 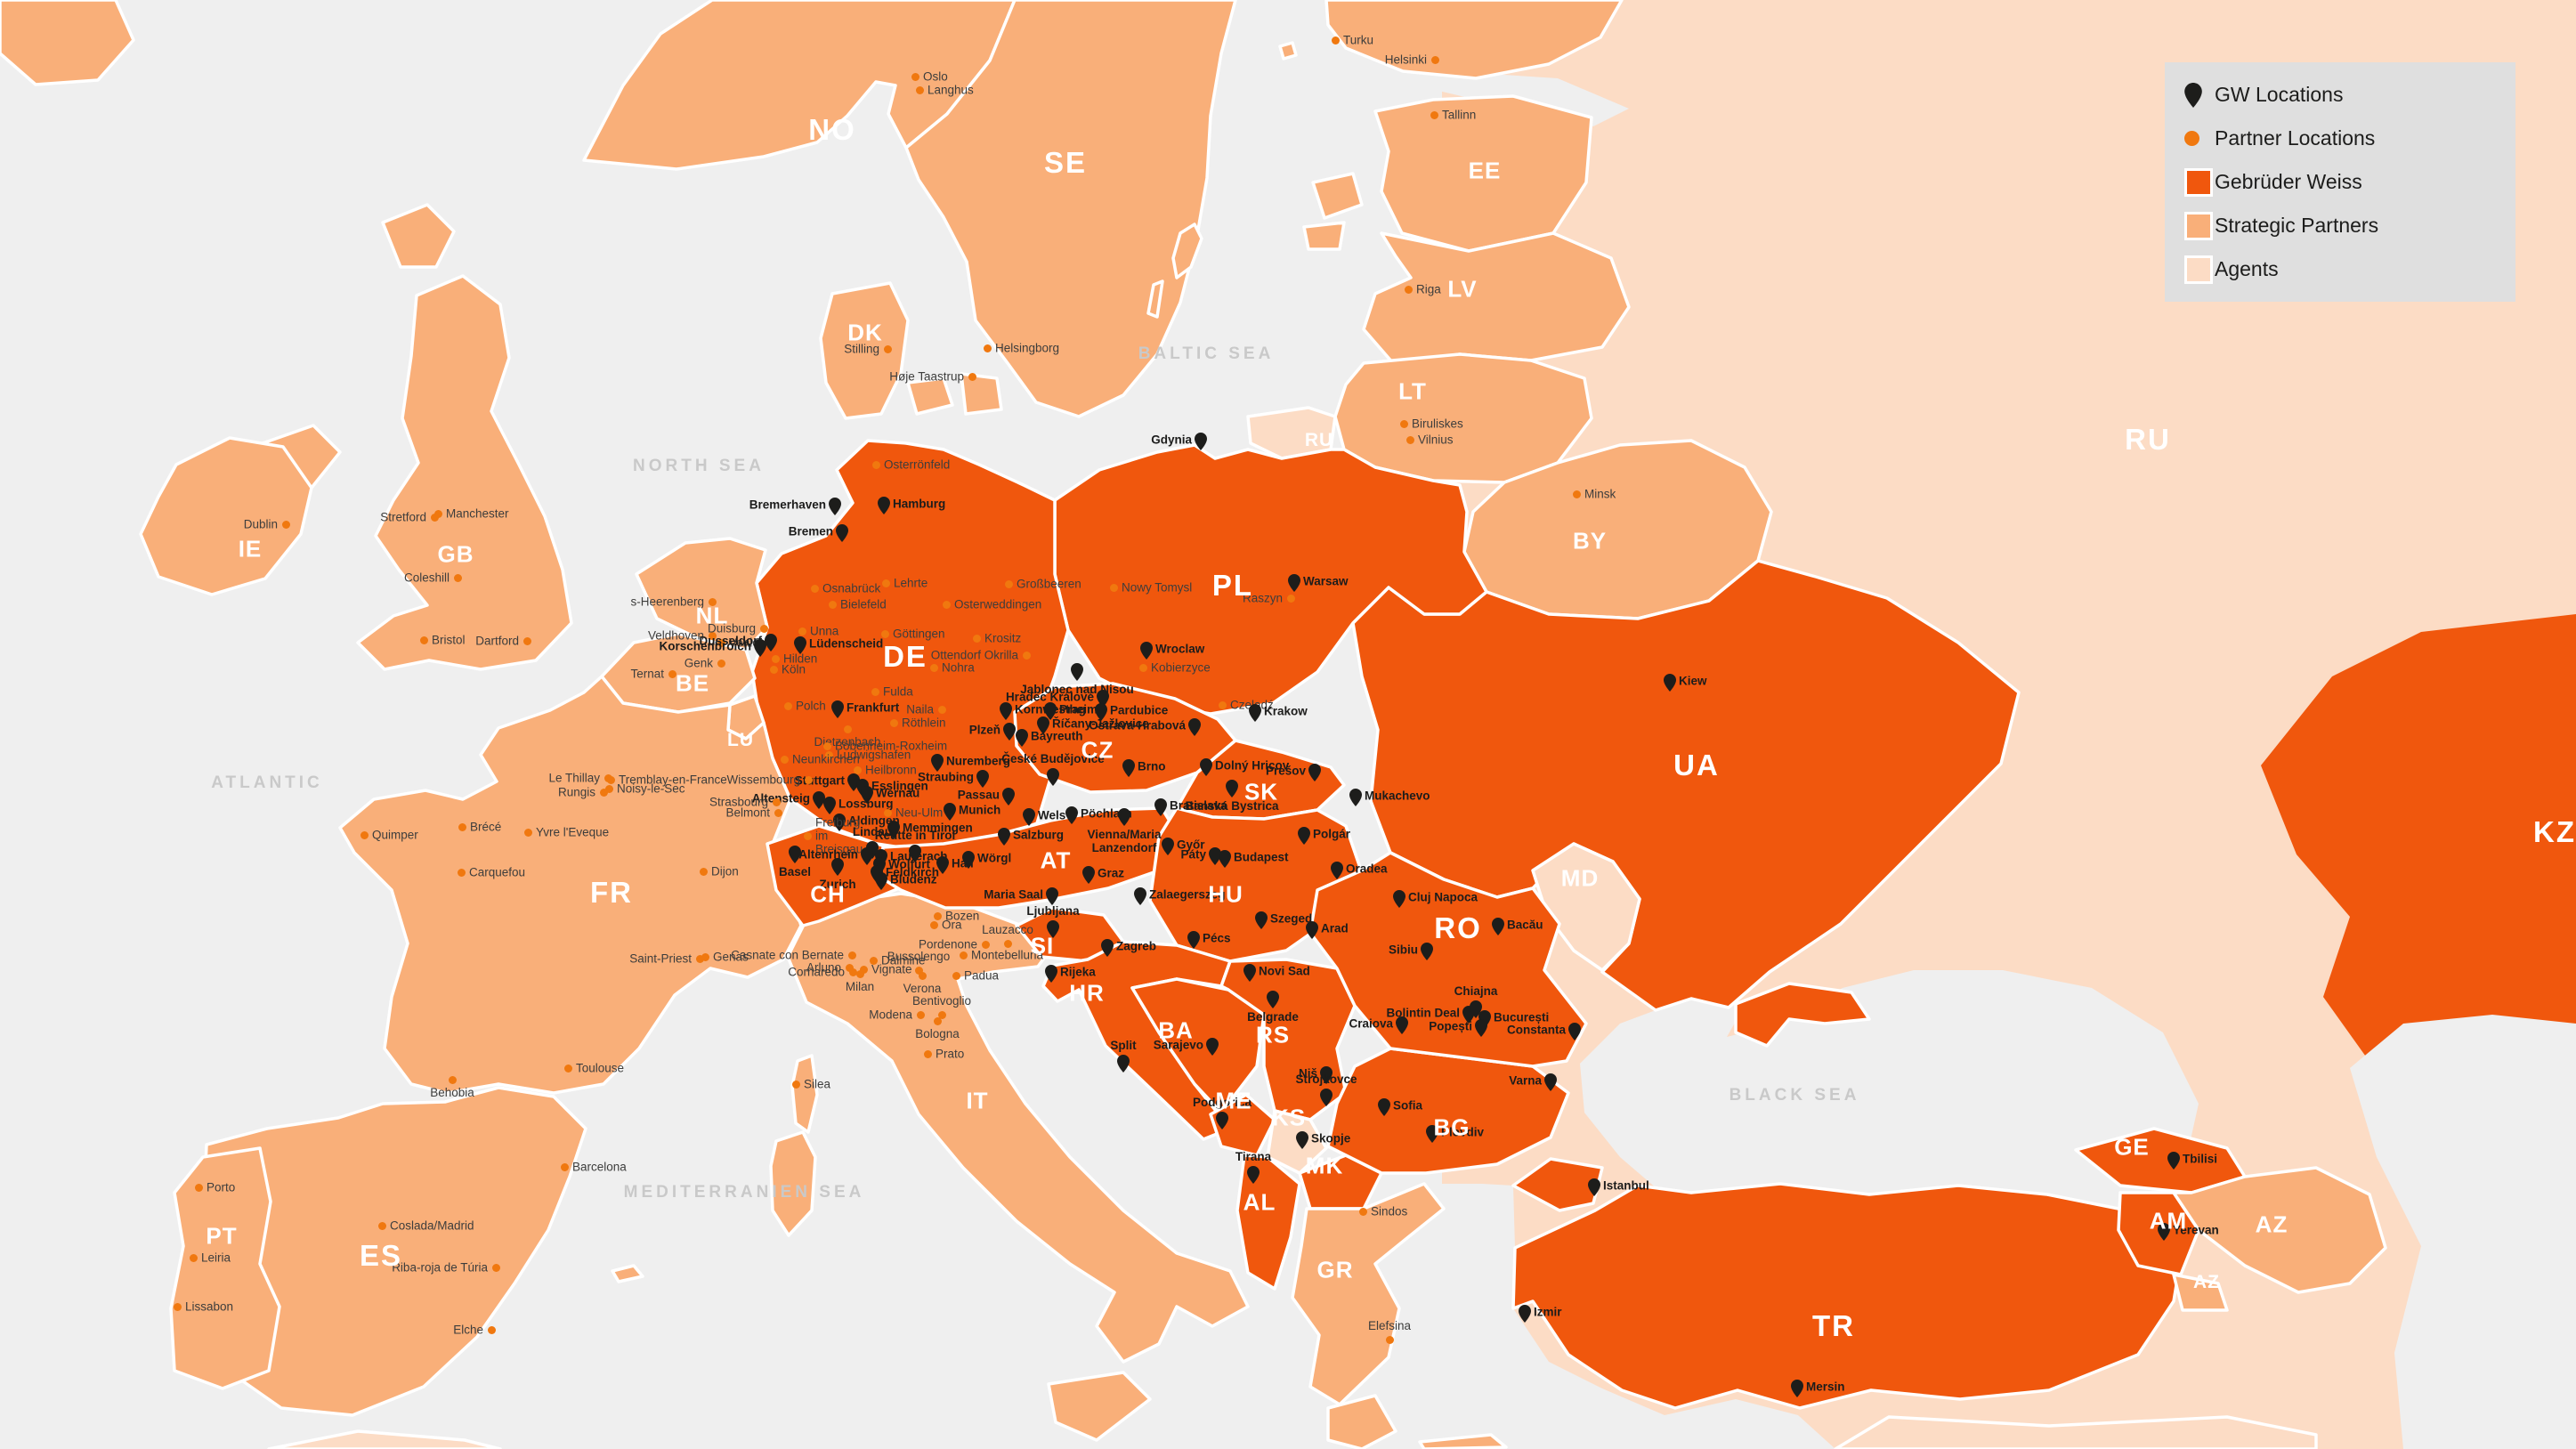 I want to click on city-label: Lissabon, so click(x=210, y=1307).